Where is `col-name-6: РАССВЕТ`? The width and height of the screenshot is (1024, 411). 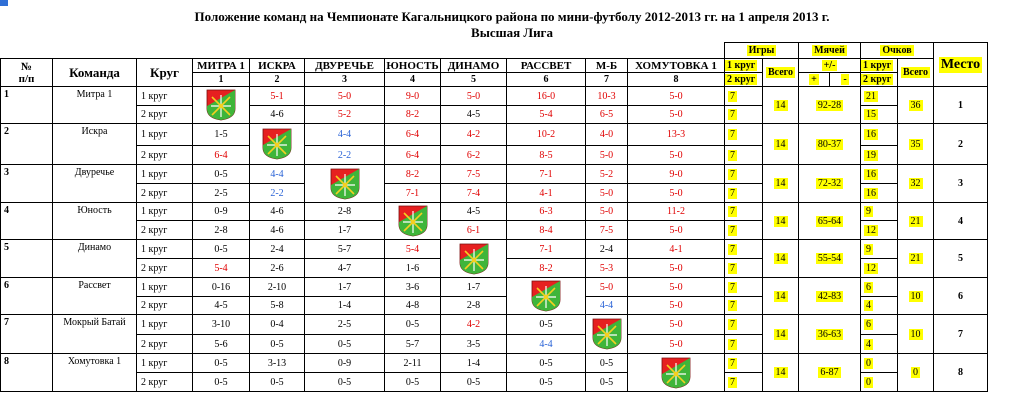
col-name-6: РАССВЕТ is located at coordinates (546, 65).